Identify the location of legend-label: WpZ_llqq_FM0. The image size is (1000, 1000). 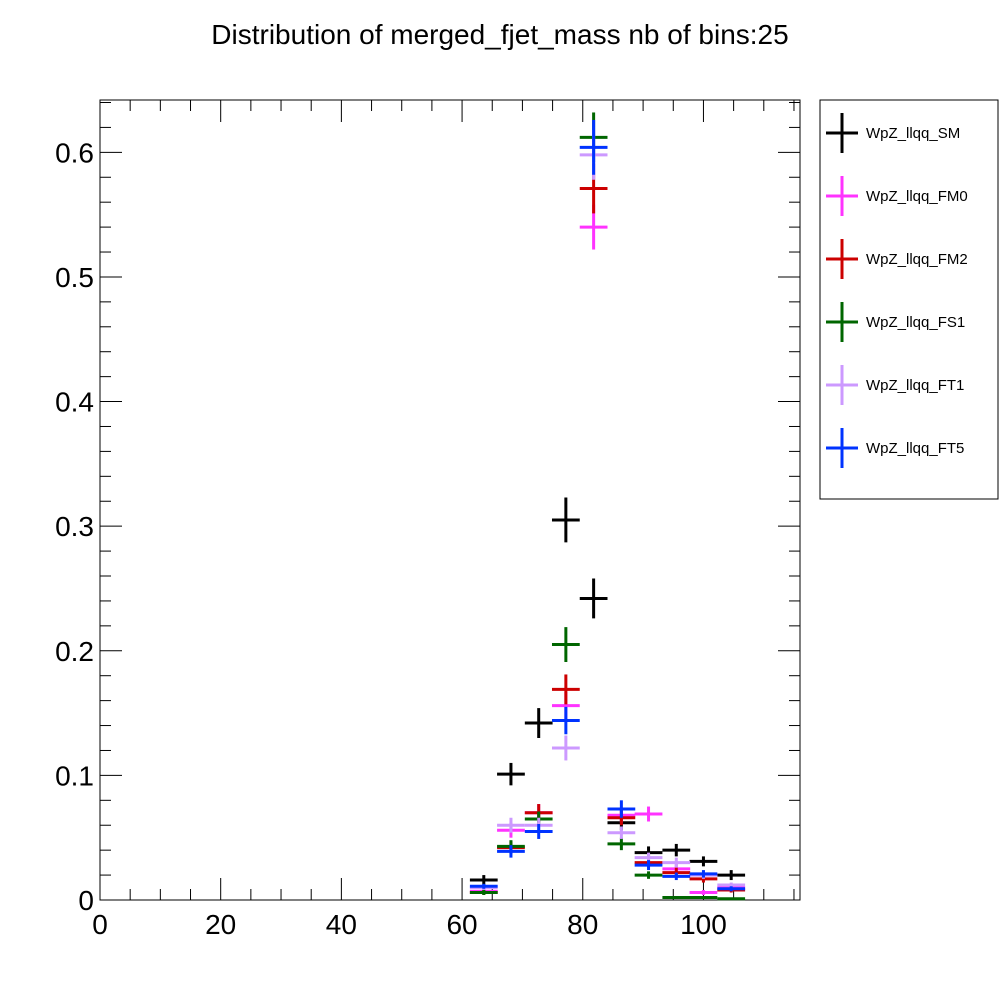
(917, 196).